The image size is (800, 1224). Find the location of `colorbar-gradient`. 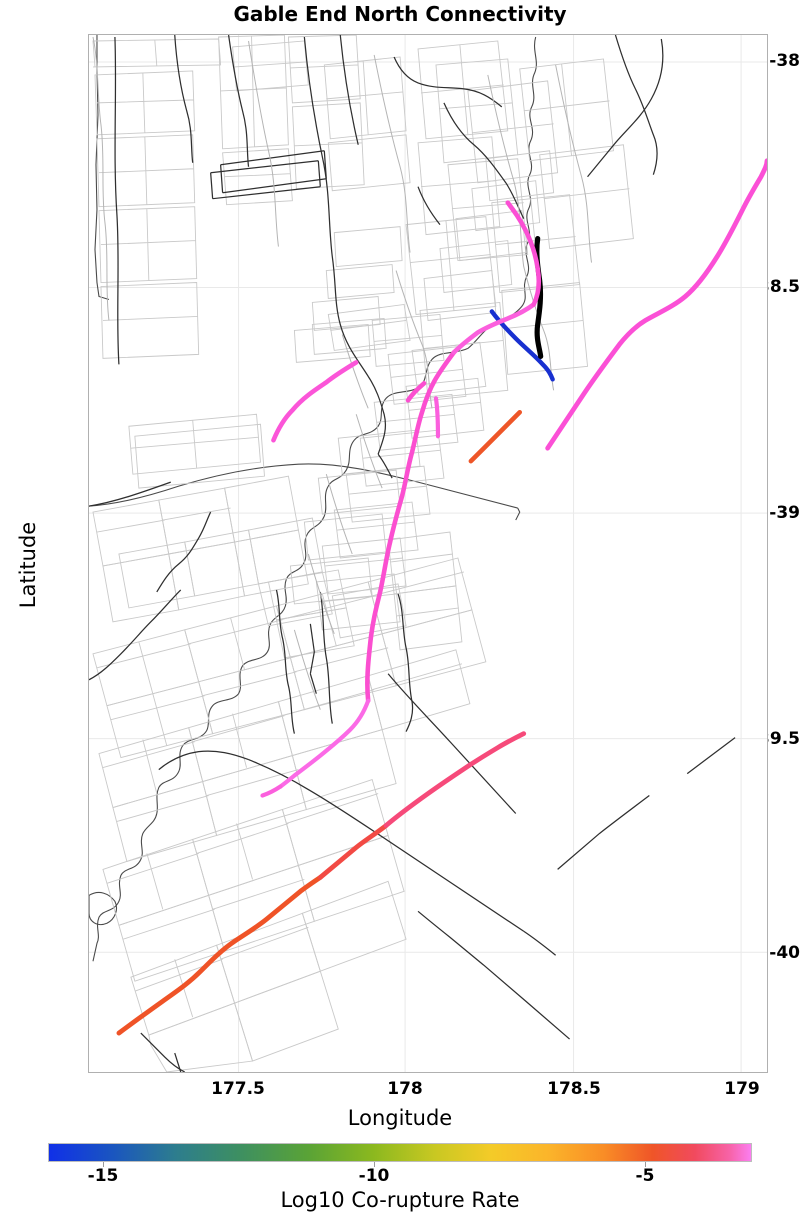

colorbar-gradient is located at coordinates (400, 1152).